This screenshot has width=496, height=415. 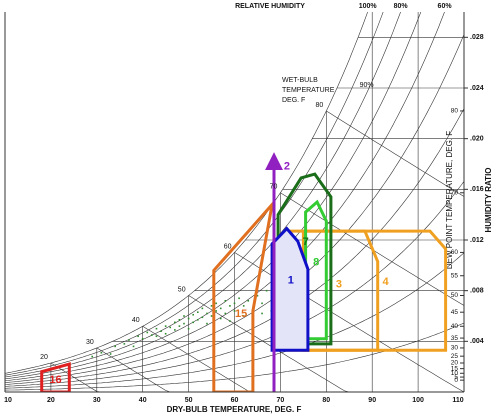 What do you see at coordinates (455, 368) in the screenshot?
I see `dewpoint-tick-label: 15` at bounding box center [455, 368].